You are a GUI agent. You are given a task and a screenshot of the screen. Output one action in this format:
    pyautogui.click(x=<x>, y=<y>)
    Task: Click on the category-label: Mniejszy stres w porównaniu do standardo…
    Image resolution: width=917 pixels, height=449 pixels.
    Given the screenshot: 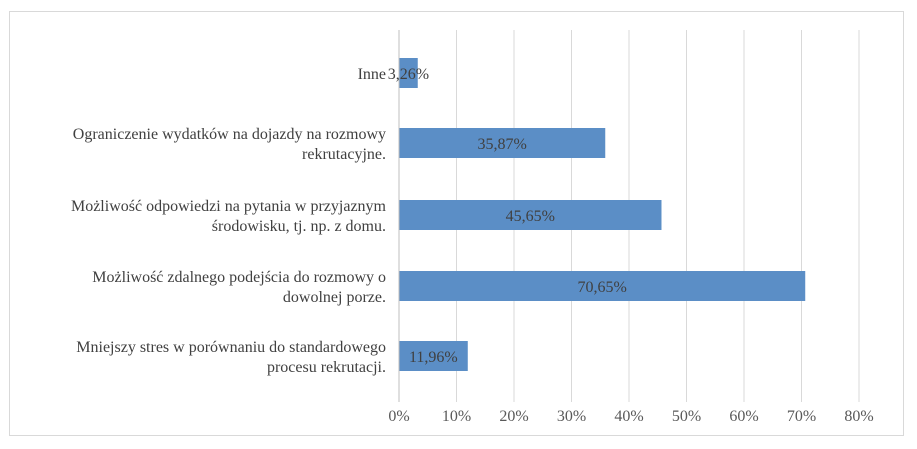 What is the action you would take?
    pyautogui.click(x=231, y=347)
    